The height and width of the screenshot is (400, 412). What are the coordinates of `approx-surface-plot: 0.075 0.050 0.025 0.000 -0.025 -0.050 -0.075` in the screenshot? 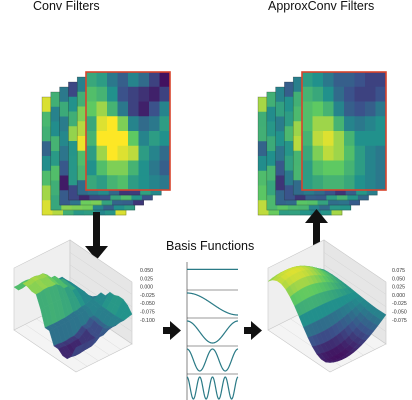 It's located at (337, 306).